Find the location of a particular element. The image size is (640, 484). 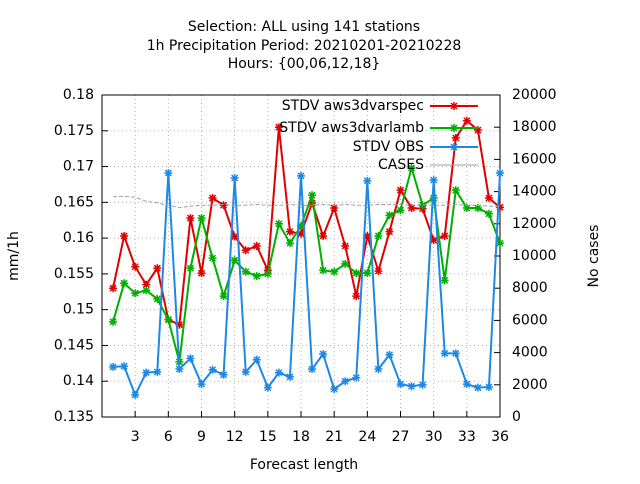

y-axis-label: mm/1h is located at coordinates (14, 256).